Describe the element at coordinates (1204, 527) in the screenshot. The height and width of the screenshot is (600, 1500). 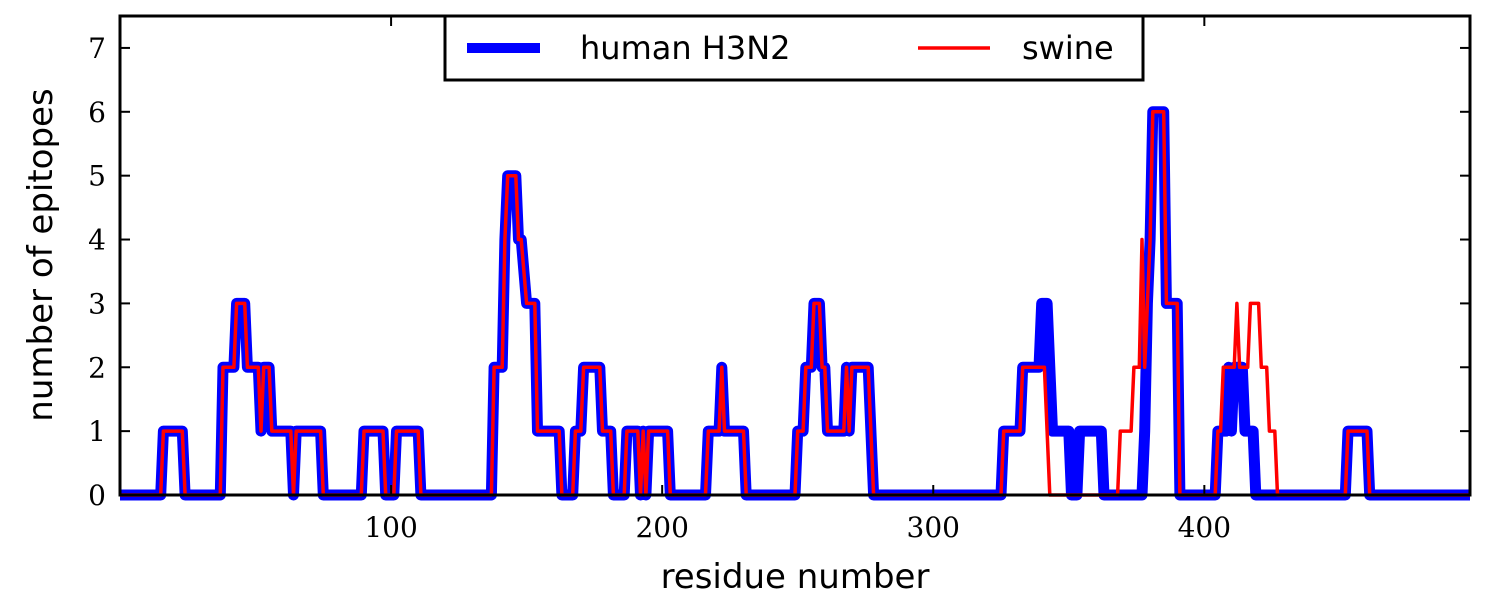
I see `x-tick-label: 400` at that location.